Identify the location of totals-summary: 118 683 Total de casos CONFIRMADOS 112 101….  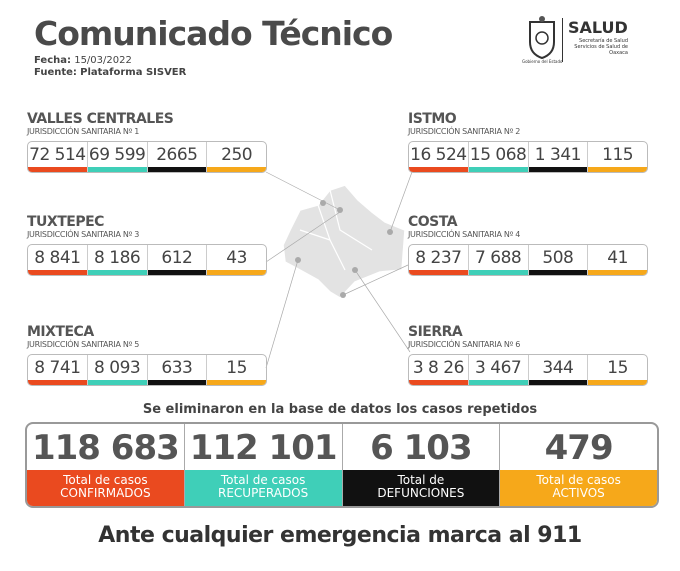
(342, 465).